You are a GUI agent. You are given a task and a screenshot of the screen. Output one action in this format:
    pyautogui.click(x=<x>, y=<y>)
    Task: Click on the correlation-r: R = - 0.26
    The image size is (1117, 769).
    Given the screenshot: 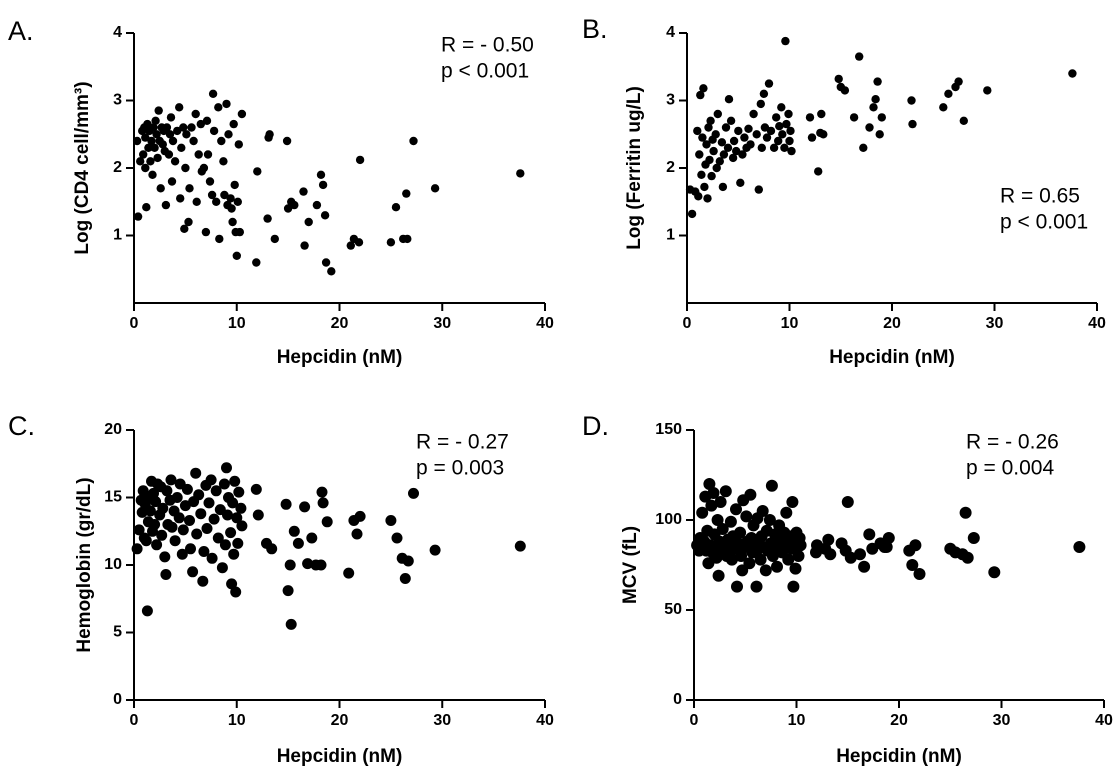 What is the action you would take?
    pyautogui.click(x=1012, y=442)
    